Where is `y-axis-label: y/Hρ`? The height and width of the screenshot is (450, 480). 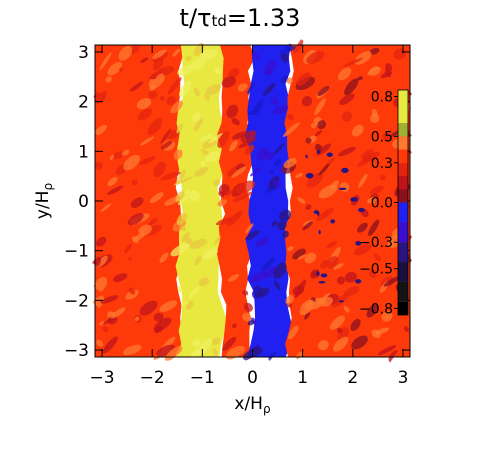
y-axis-label: y/Hρ is located at coordinates (44, 201).